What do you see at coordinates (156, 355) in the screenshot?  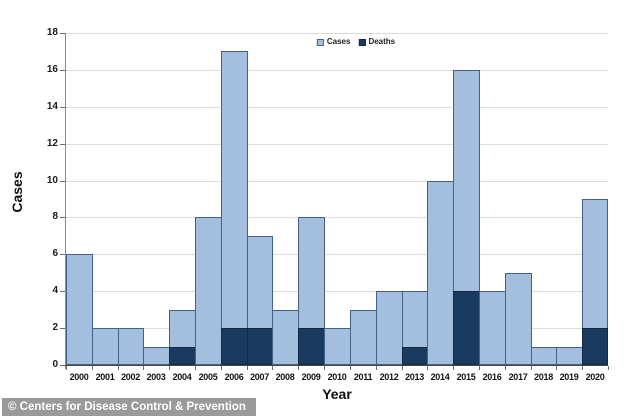 I see `bar-cases-2003` at bounding box center [156, 355].